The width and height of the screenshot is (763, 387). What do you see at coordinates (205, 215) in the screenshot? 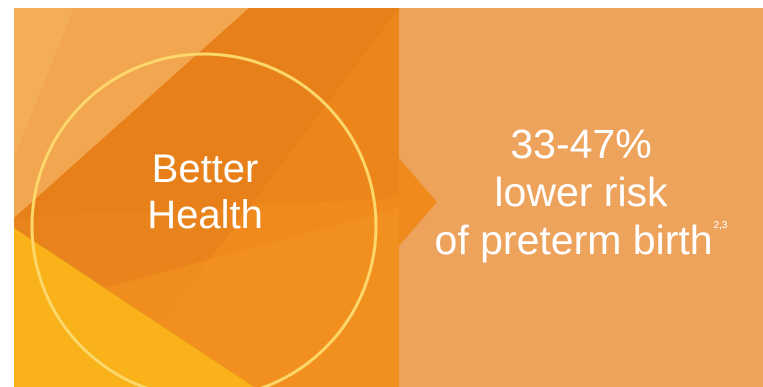
I see `heading-line-2: Health` at bounding box center [205, 215].